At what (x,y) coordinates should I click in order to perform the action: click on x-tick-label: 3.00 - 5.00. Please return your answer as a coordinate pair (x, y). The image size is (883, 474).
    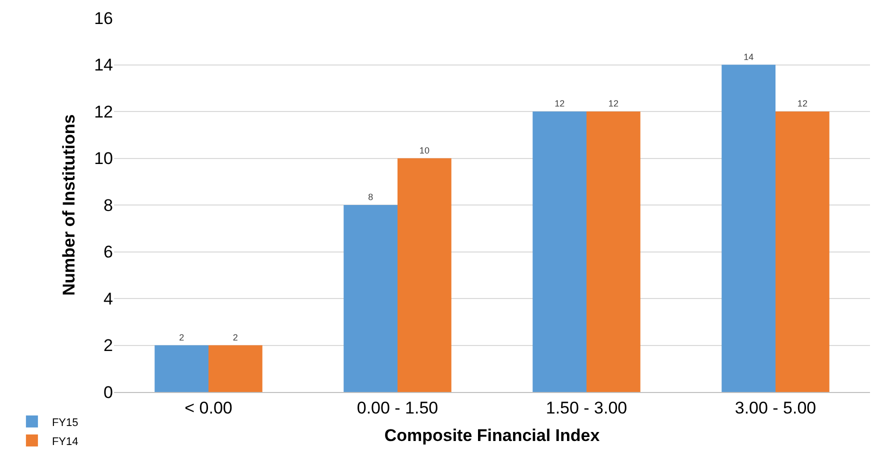
    Looking at the image, I should click on (775, 408).